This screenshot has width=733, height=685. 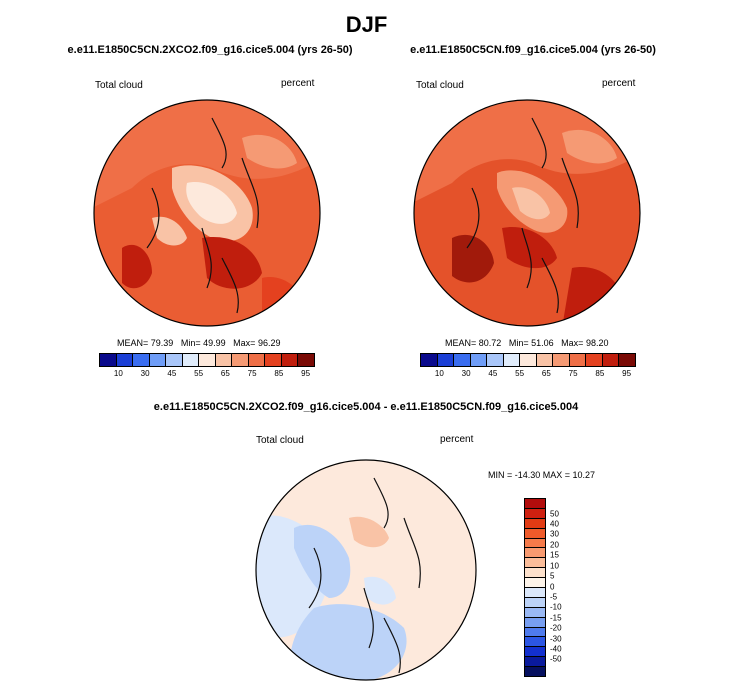 I want to click on panel1-stats: MEAN= 79.39 Min= 49.99 Max= 96.29, so click(x=199, y=343).